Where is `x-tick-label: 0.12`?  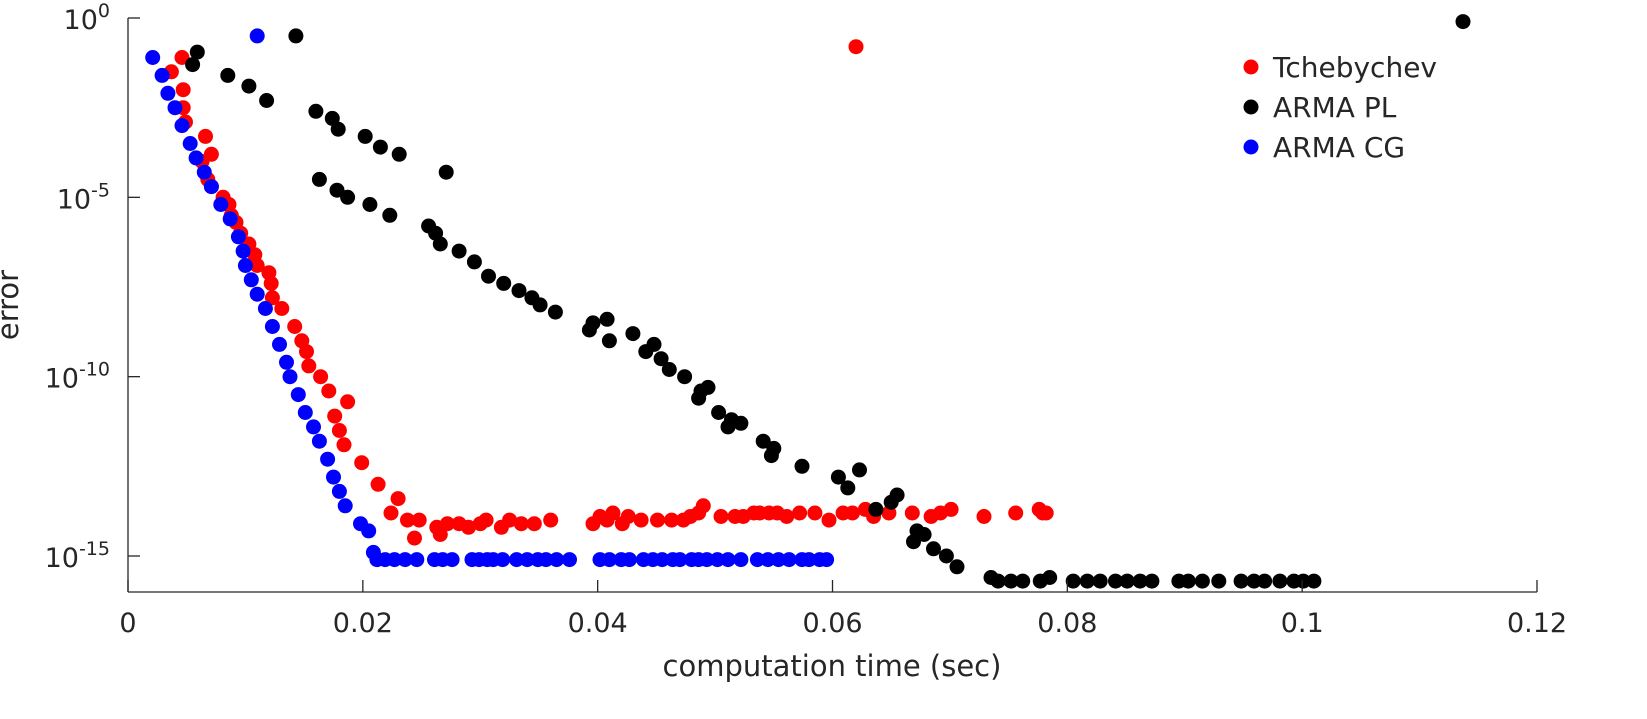
x-tick-label: 0.12 is located at coordinates (1537, 623).